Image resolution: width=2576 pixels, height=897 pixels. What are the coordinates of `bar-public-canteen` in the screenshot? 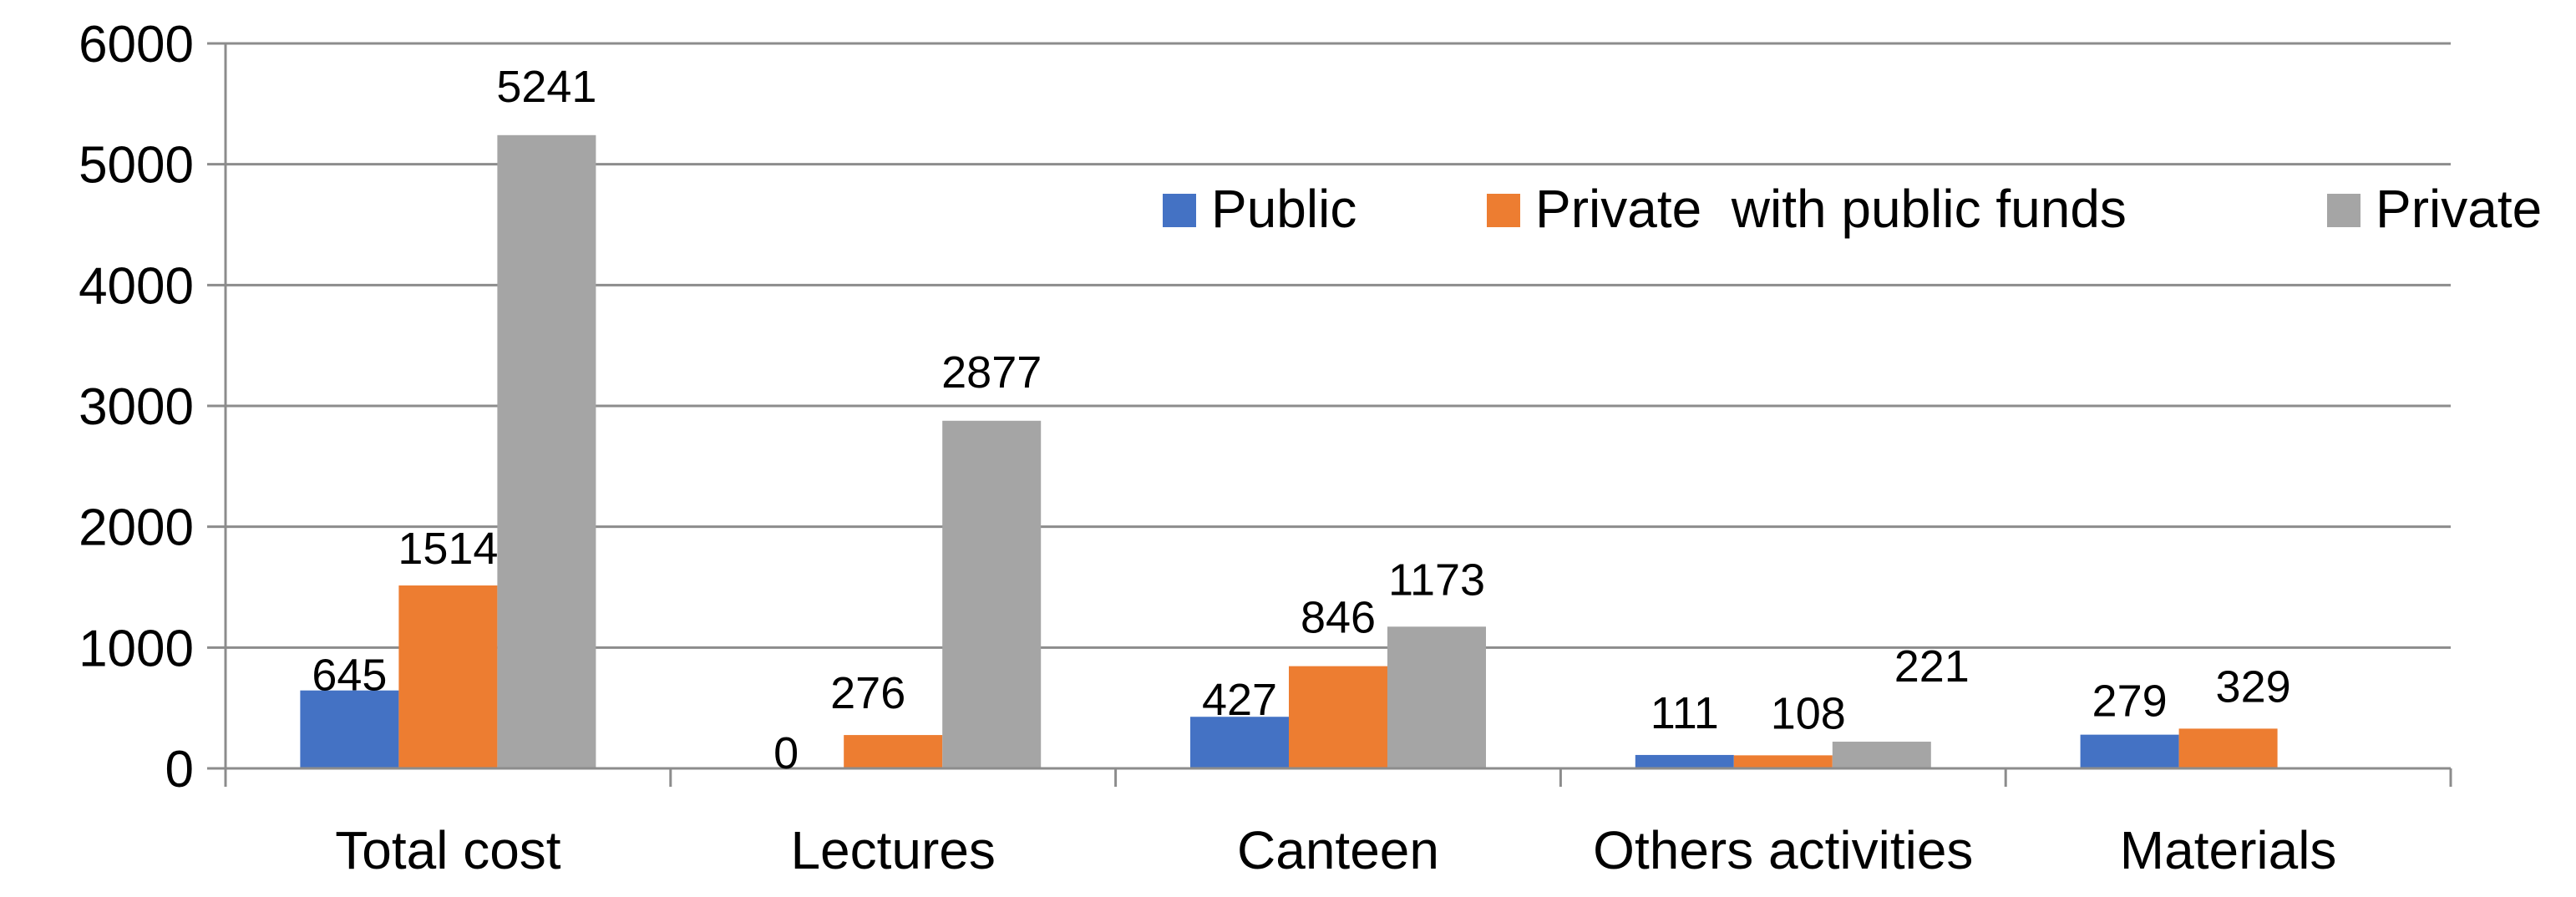 It's located at (1239, 743).